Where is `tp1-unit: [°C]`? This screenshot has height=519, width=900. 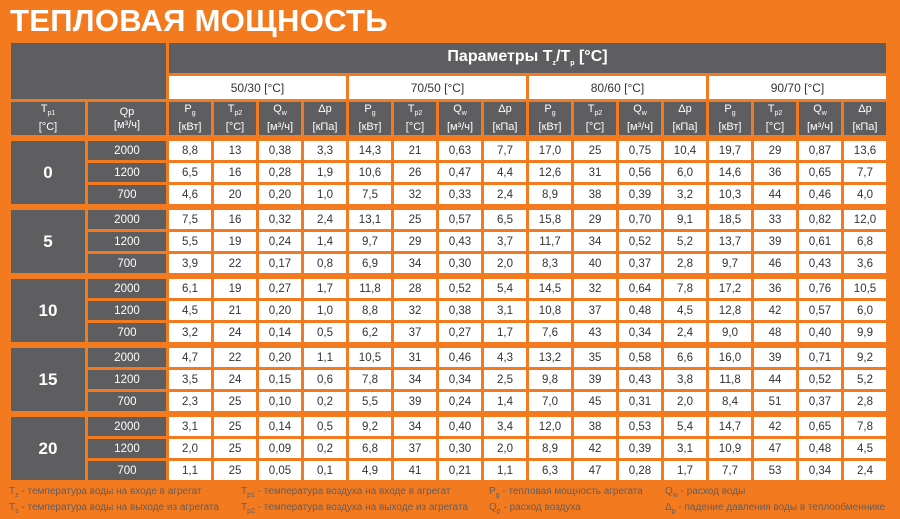
tp1-unit: [°C] is located at coordinates (48, 126).